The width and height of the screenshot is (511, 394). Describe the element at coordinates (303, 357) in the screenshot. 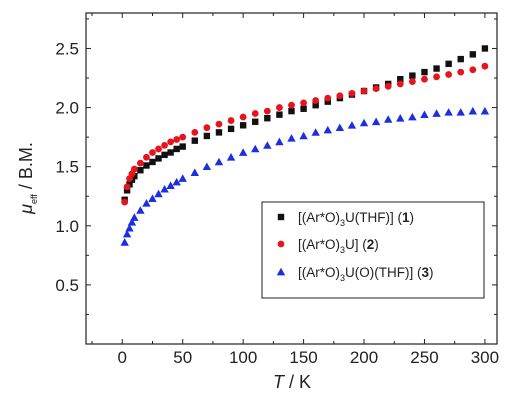

I see `x-tick-label: 150` at that location.